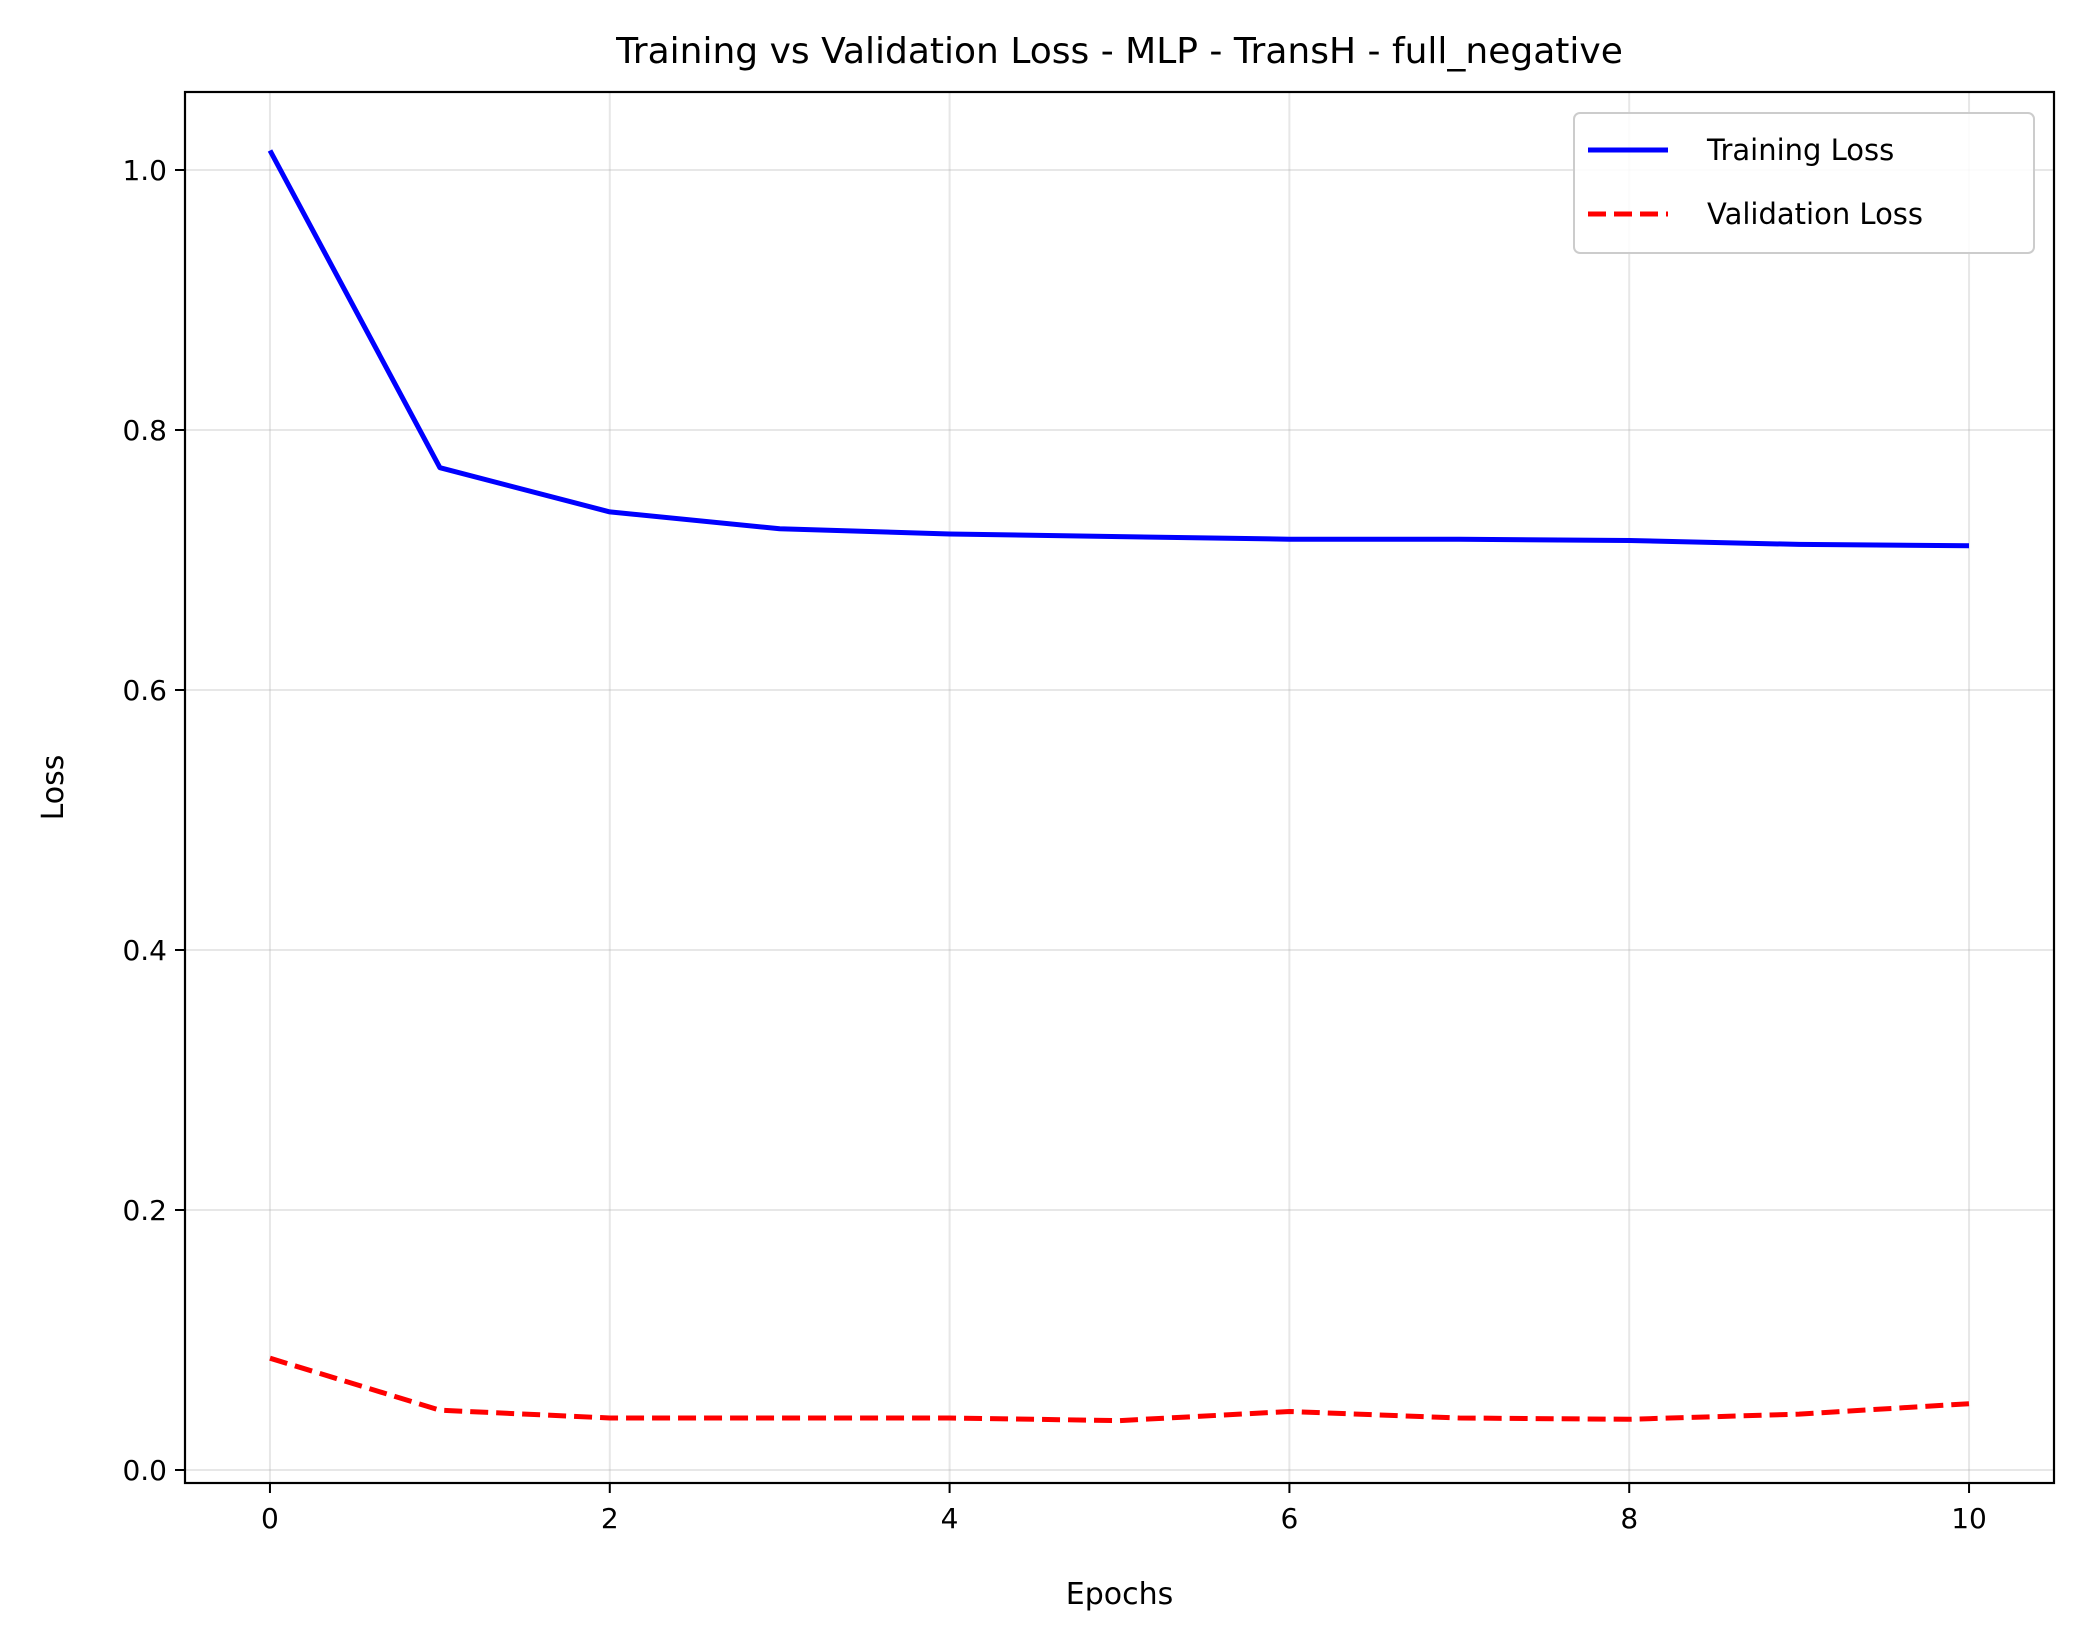 This screenshot has width=2074, height=1638. I want to click on y-tick-label: 0.4, so click(144, 950).